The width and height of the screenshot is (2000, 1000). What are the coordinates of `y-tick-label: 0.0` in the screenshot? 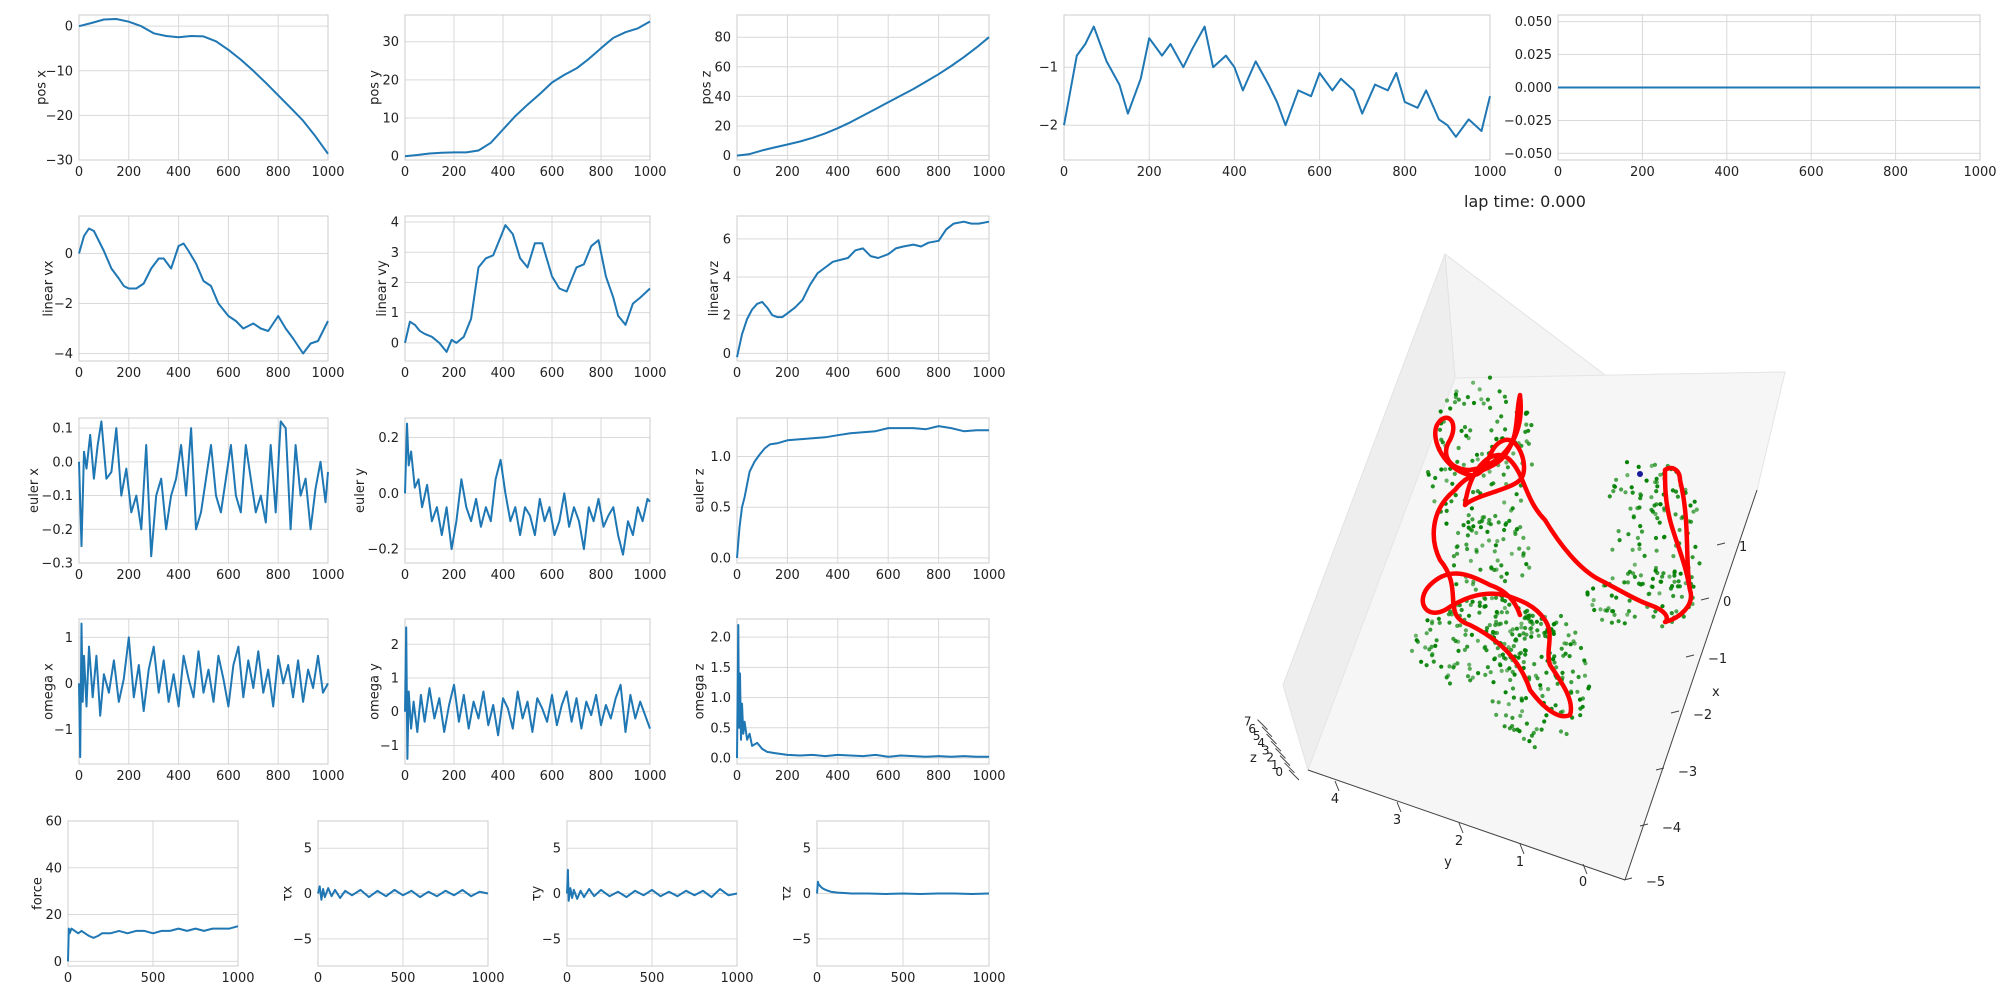 It's located at (62, 462).